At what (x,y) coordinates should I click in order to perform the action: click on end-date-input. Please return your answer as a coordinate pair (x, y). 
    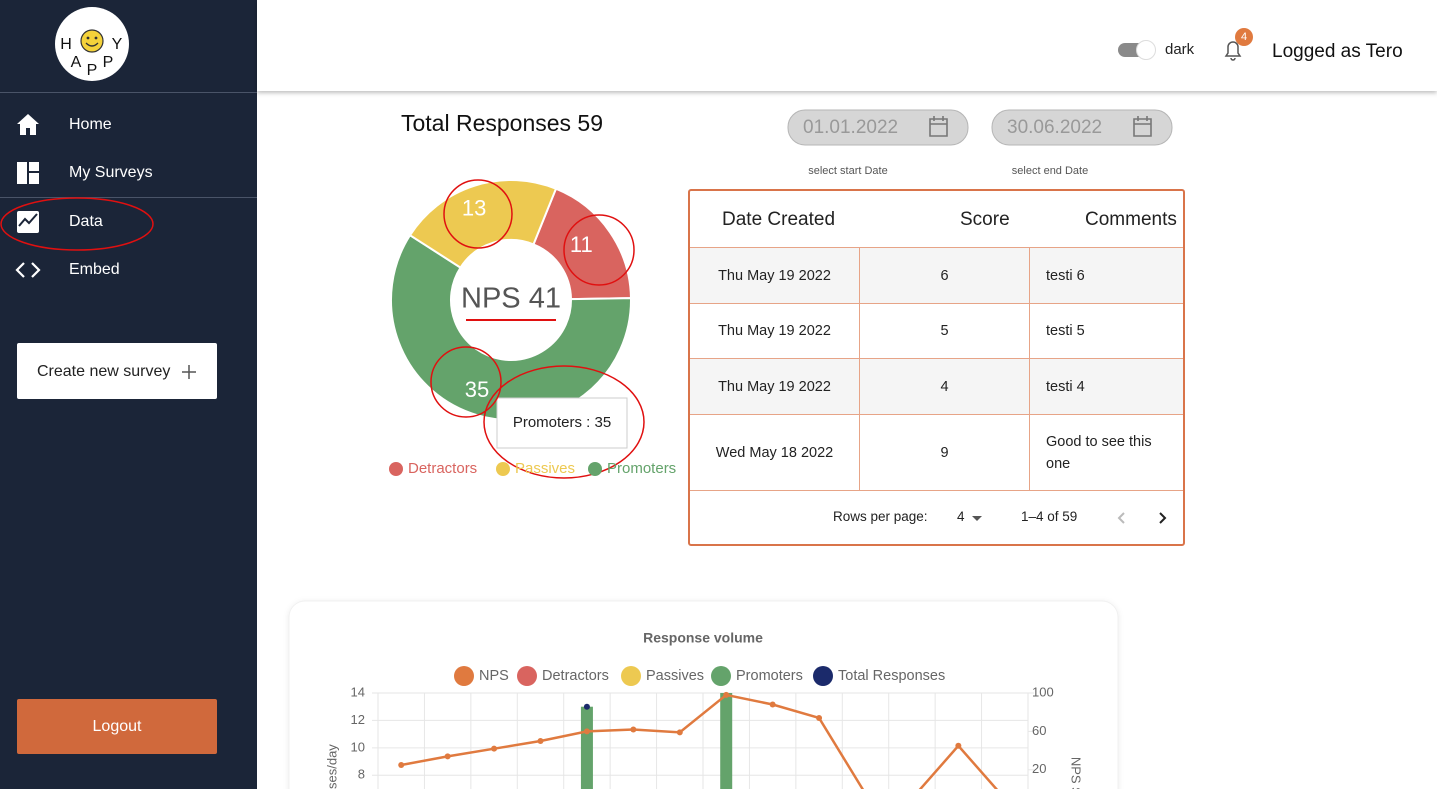
    Looking at the image, I should click on (1082, 127).